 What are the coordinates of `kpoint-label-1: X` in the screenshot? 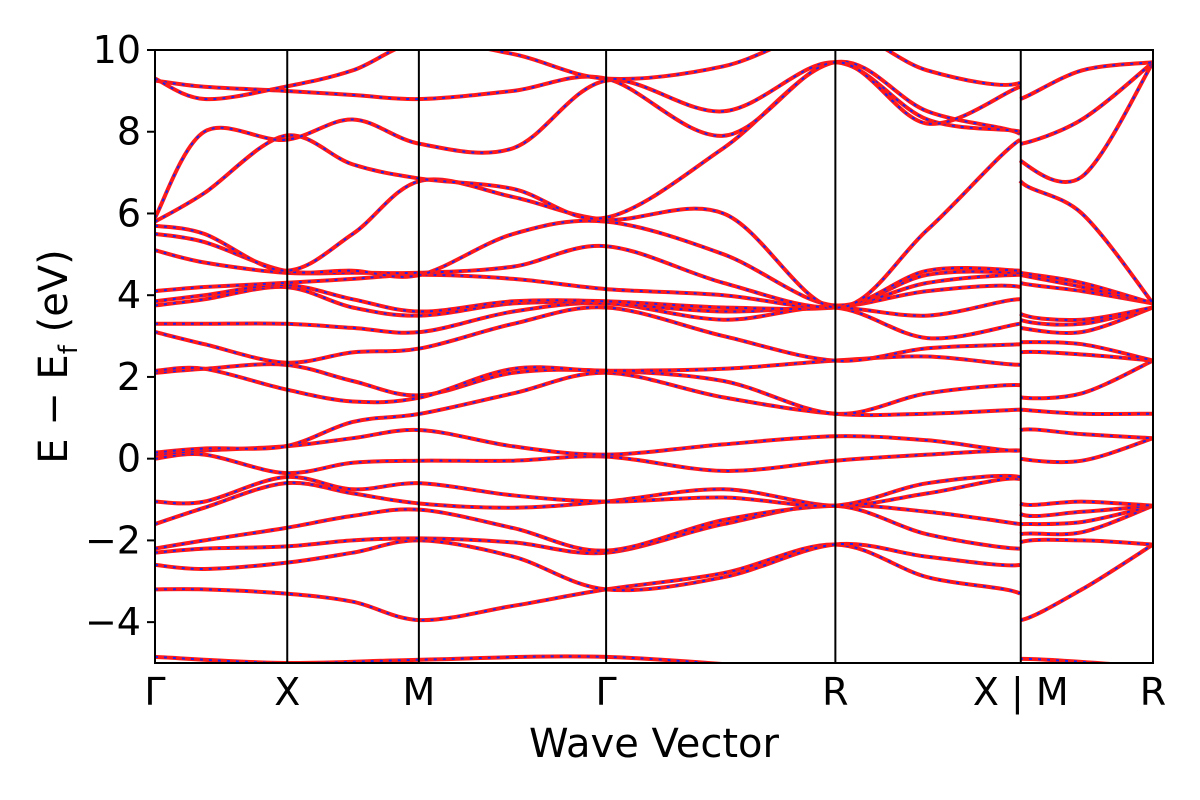 It's located at (287, 692).